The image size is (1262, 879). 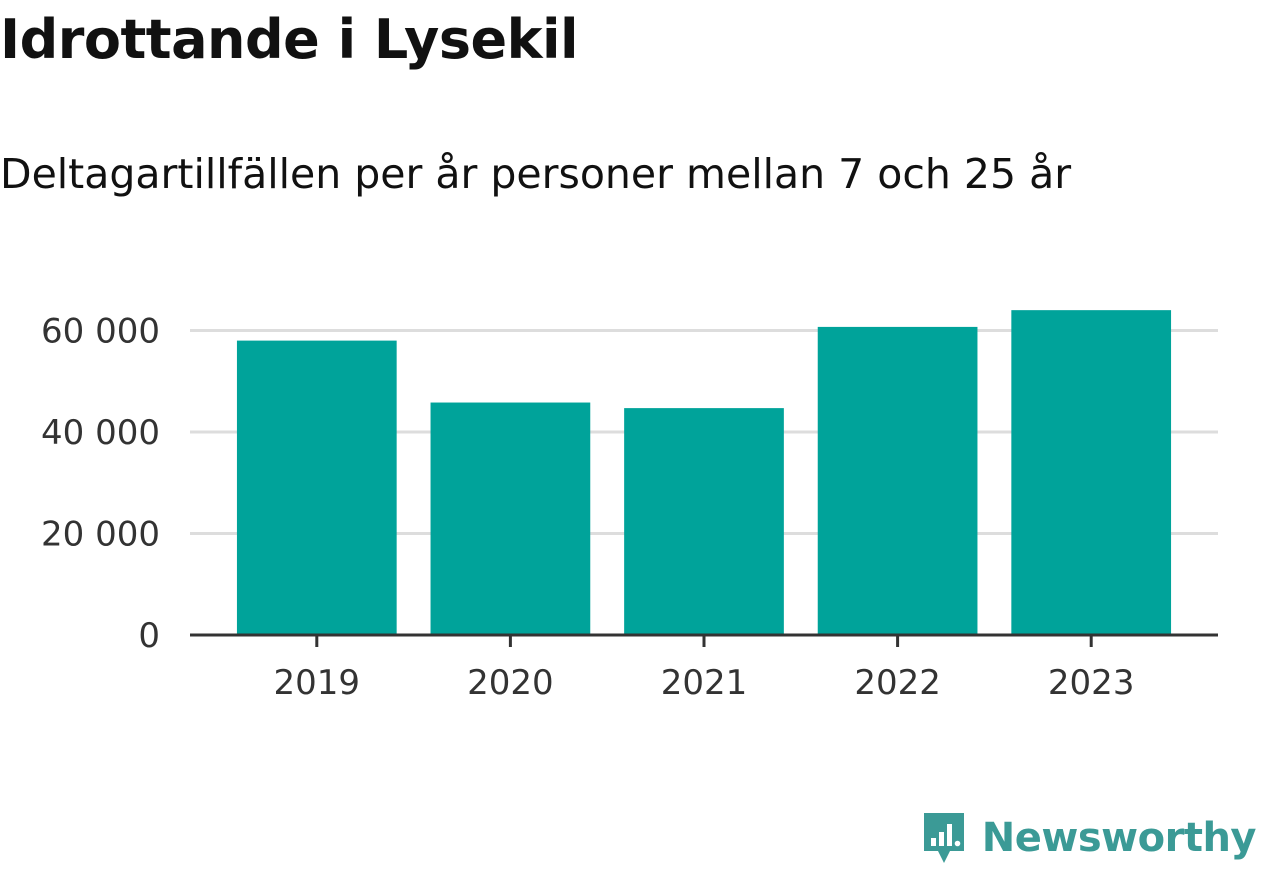 What do you see at coordinates (897, 480) in the screenshot?
I see `bar-2022` at bounding box center [897, 480].